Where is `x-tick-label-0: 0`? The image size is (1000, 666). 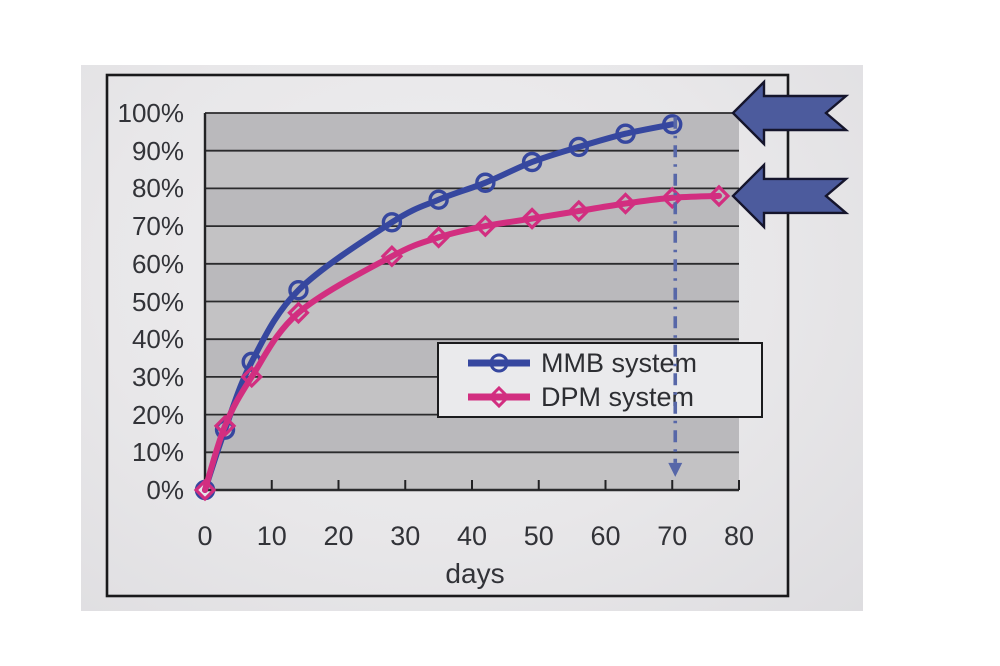 x-tick-label-0: 0 is located at coordinates (205, 536).